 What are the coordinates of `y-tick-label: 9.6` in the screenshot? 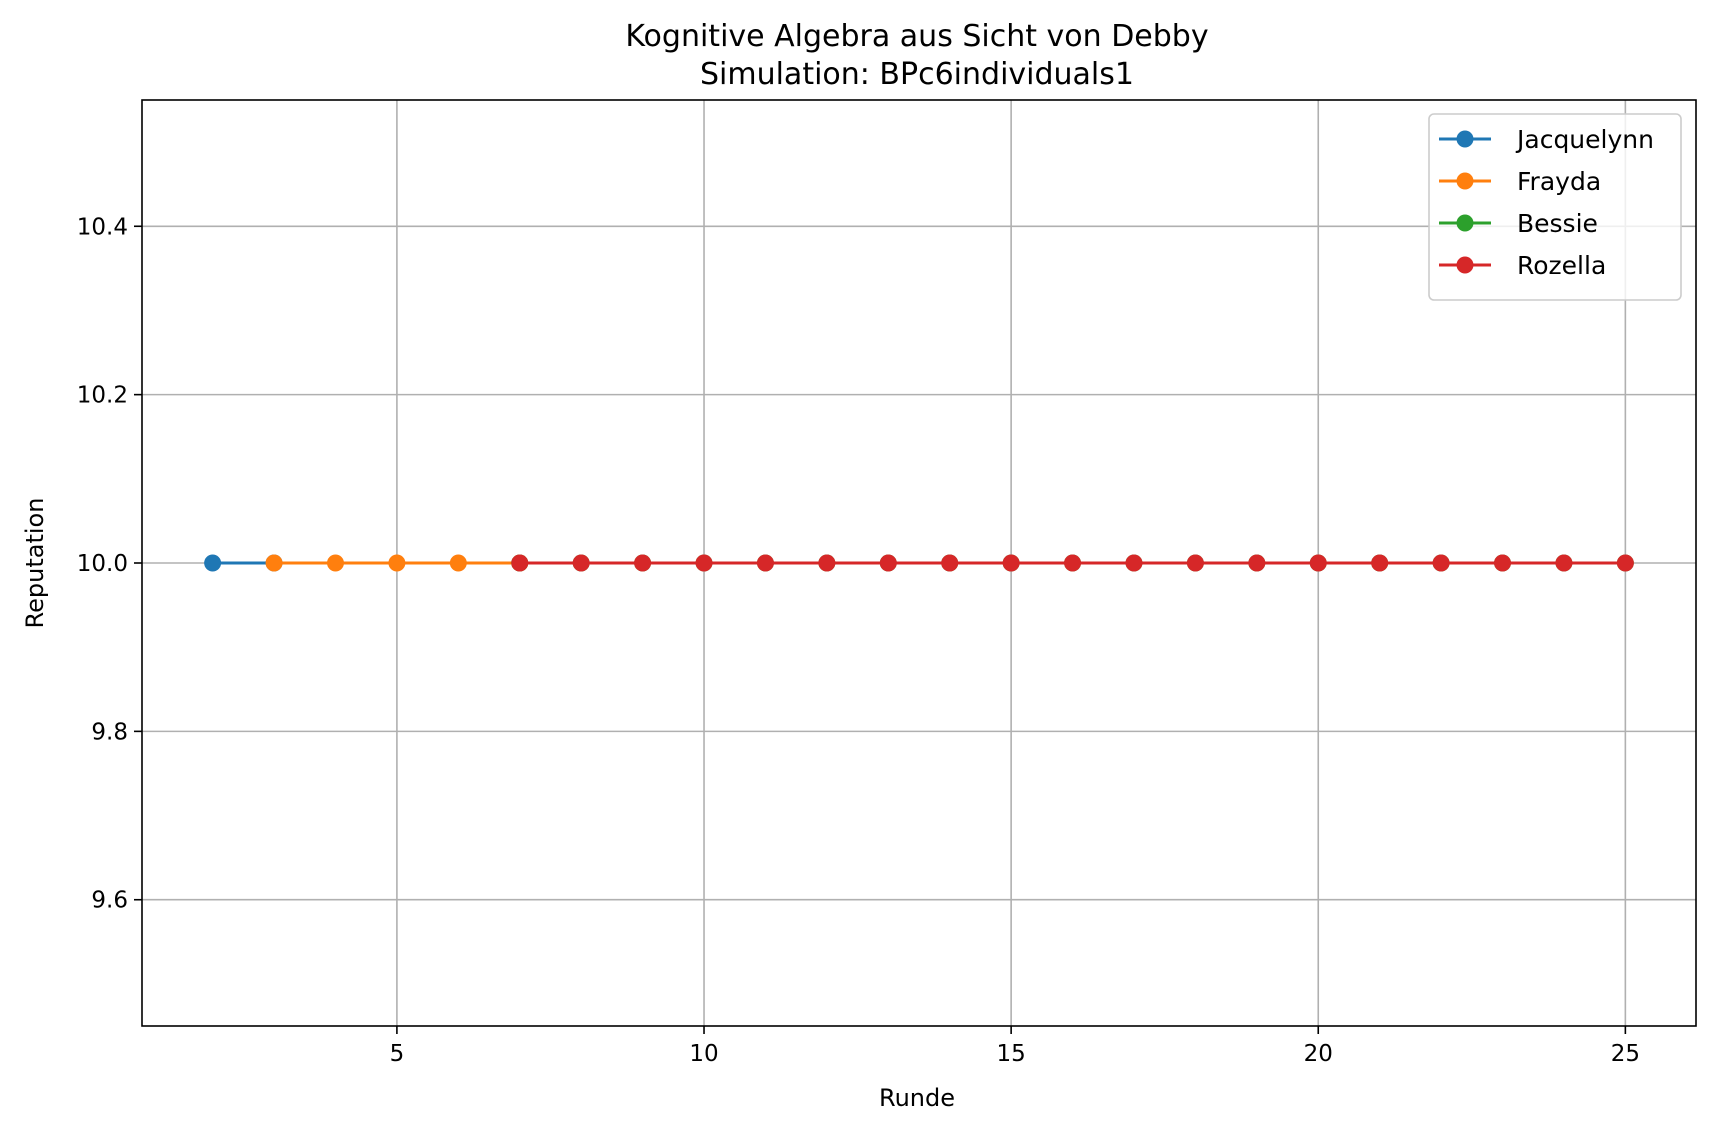 It's located at (109, 901).